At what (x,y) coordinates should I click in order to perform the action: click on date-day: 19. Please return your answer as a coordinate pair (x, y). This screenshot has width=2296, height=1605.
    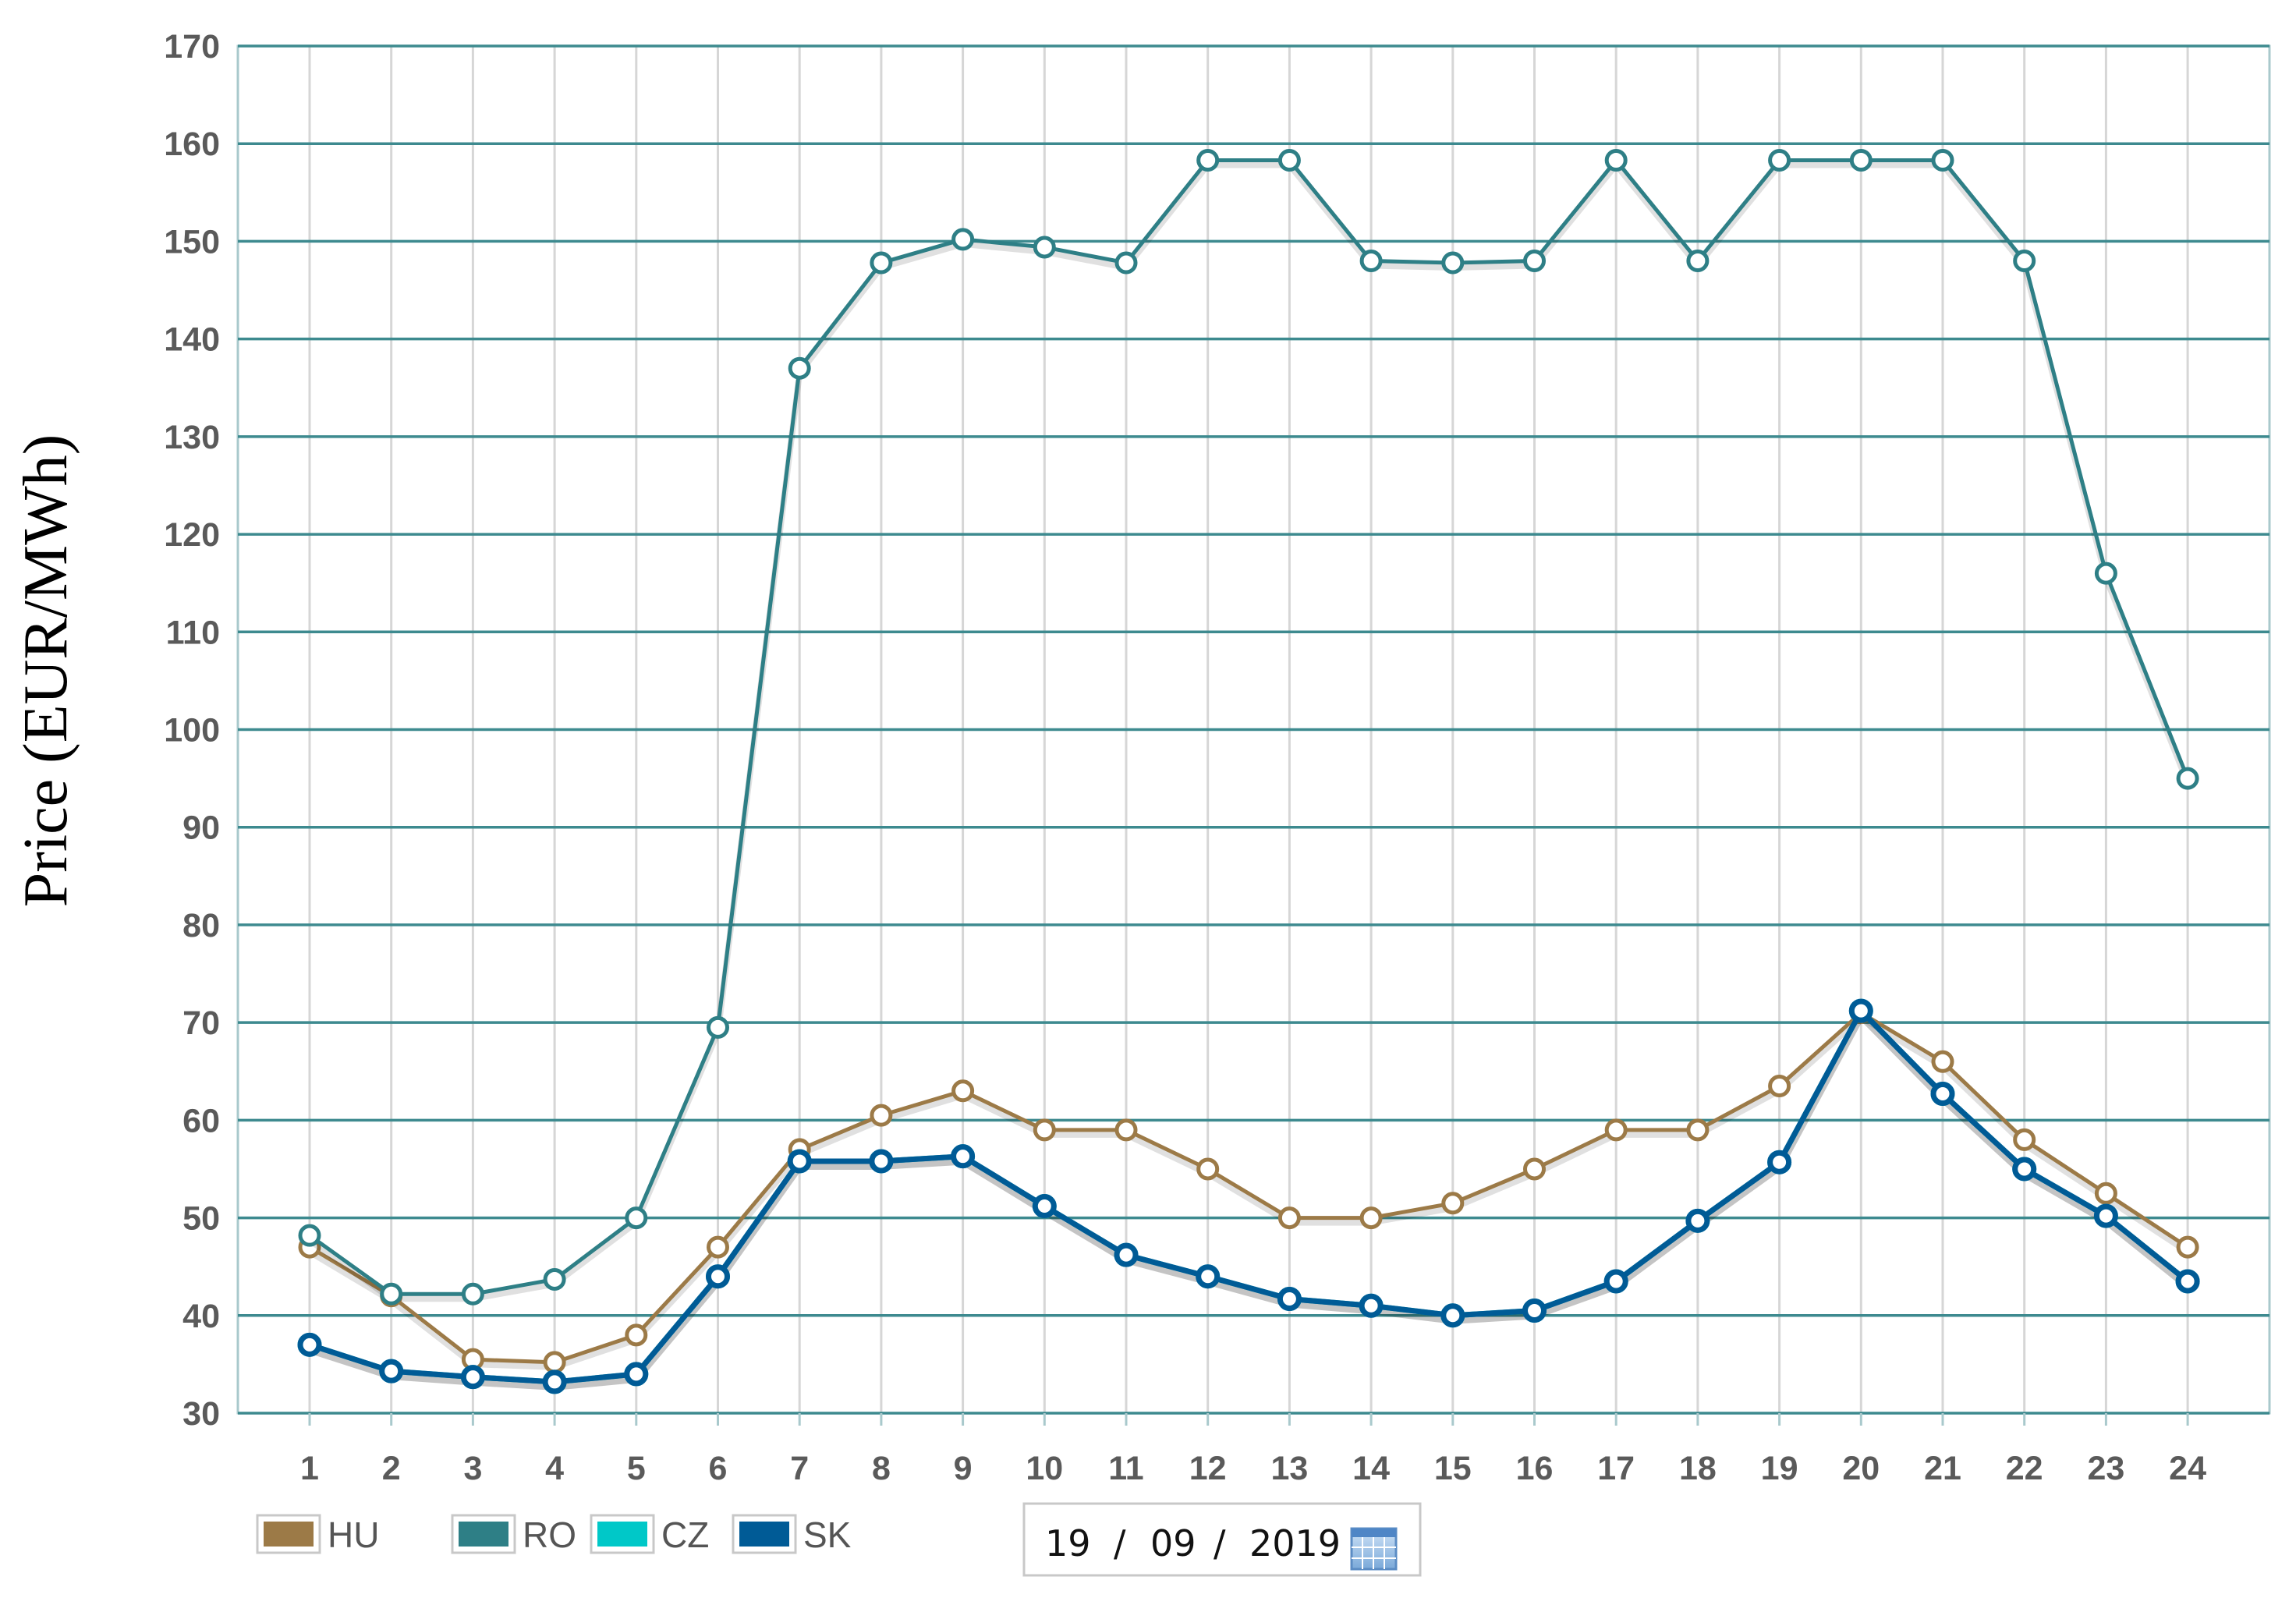
    Looking at the image, I should click on (1068, 1543).